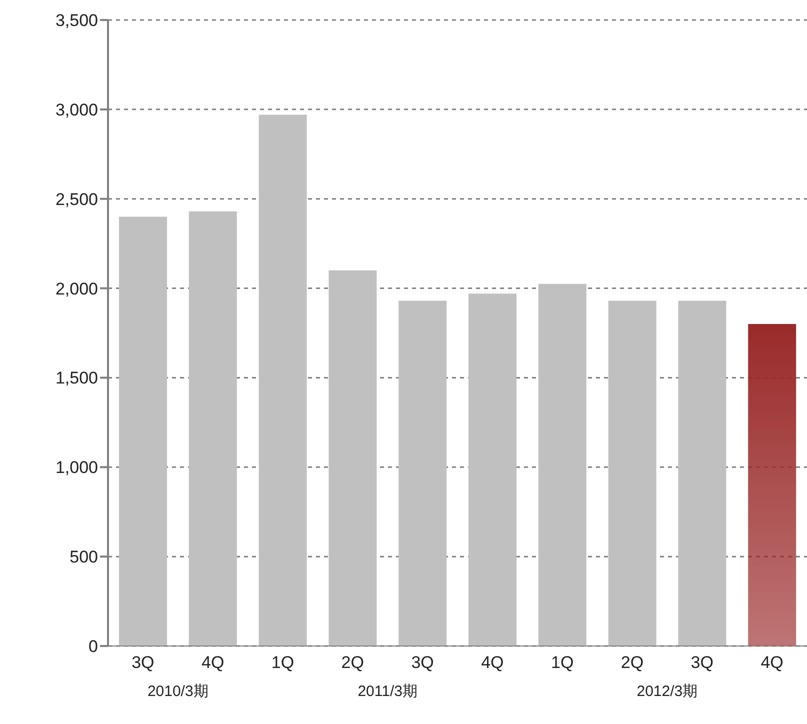 This screenshot has height=724, width=807. What do you see at coordinates (84, 557) in the screenshot?
I see `y-tick-label: 500` at bounding box center [84, 557].